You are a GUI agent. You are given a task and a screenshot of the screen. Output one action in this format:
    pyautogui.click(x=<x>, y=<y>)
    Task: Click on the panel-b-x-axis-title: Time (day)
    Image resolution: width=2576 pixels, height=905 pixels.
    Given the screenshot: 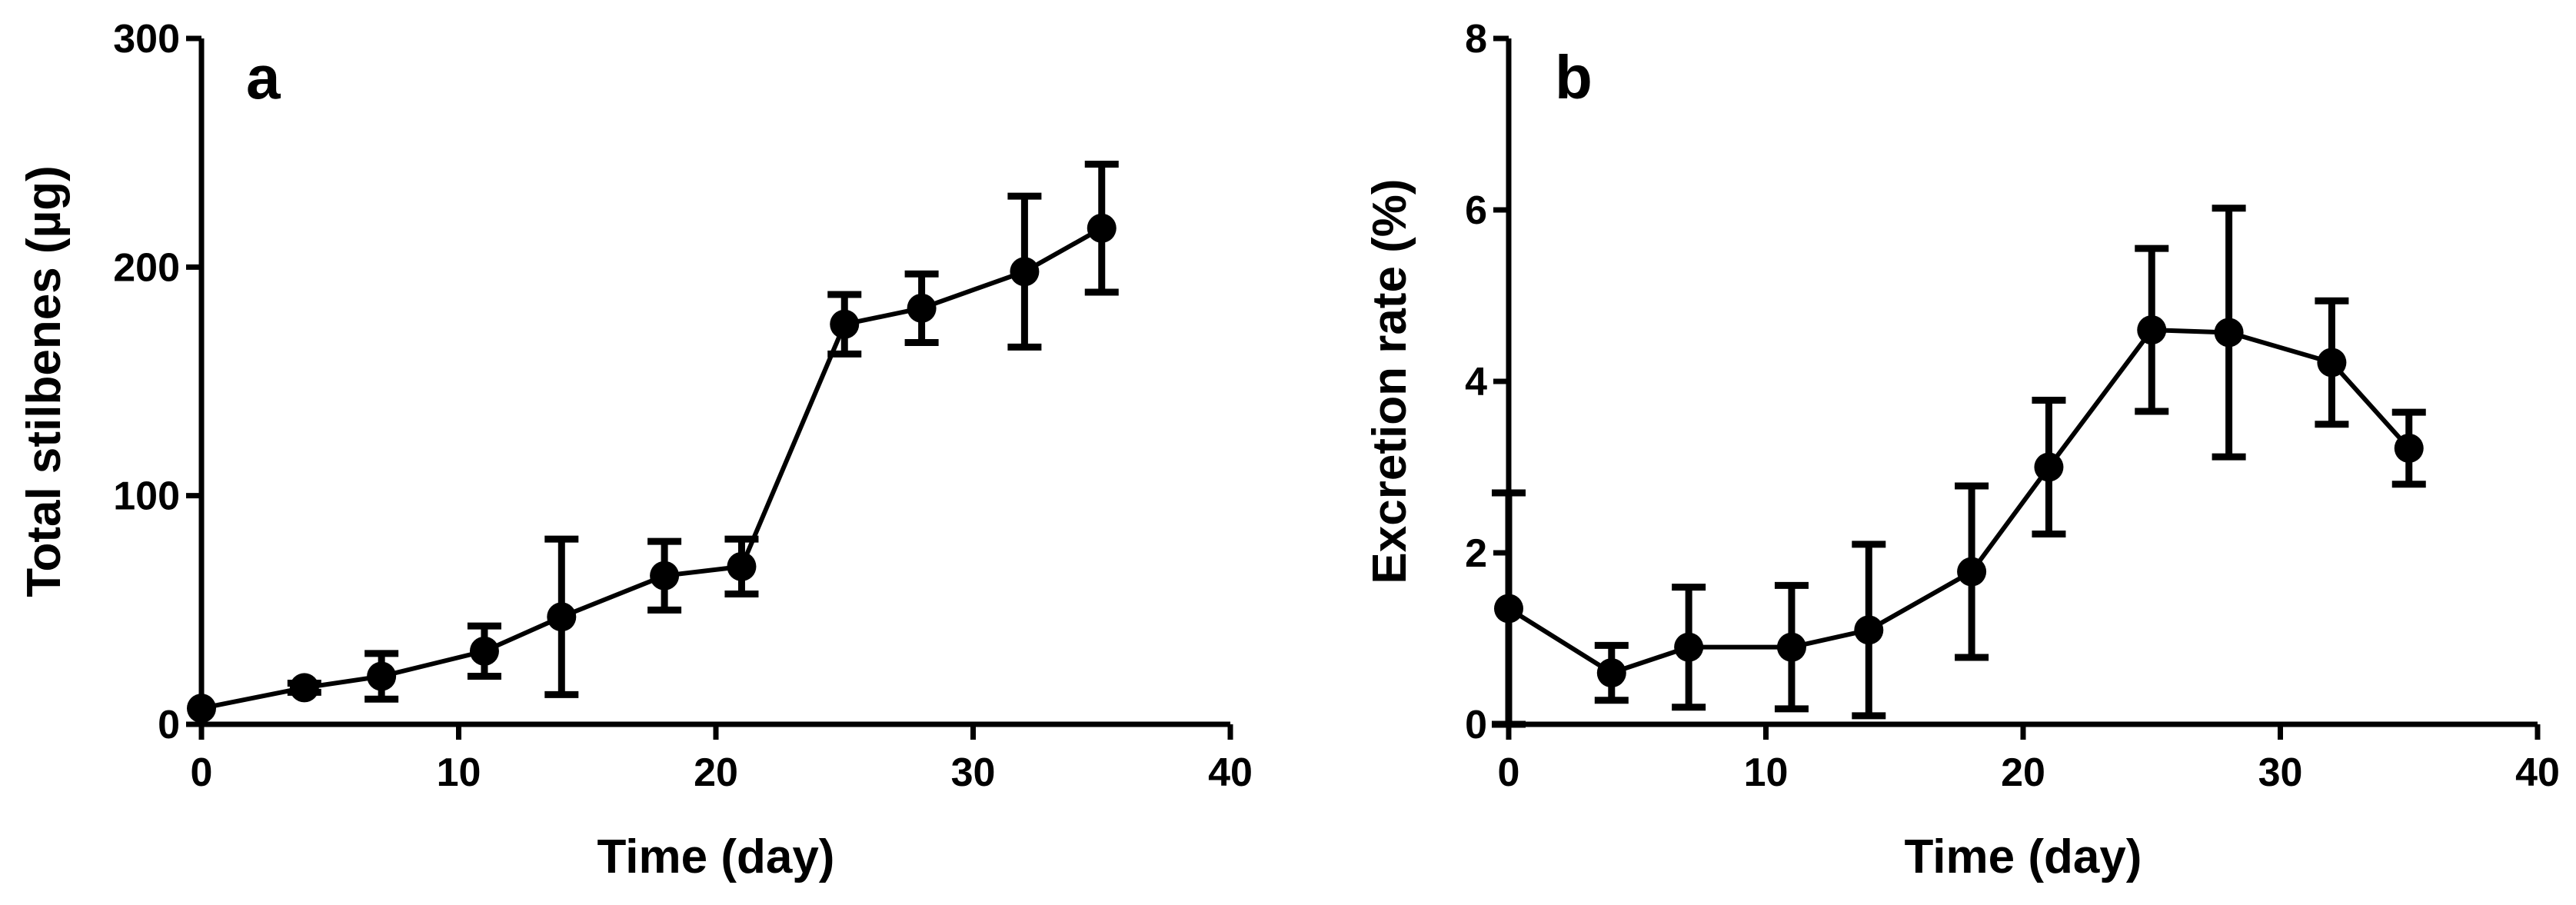 What is the action you would take?
    pyautogui.click(x=2023, y=856)
    